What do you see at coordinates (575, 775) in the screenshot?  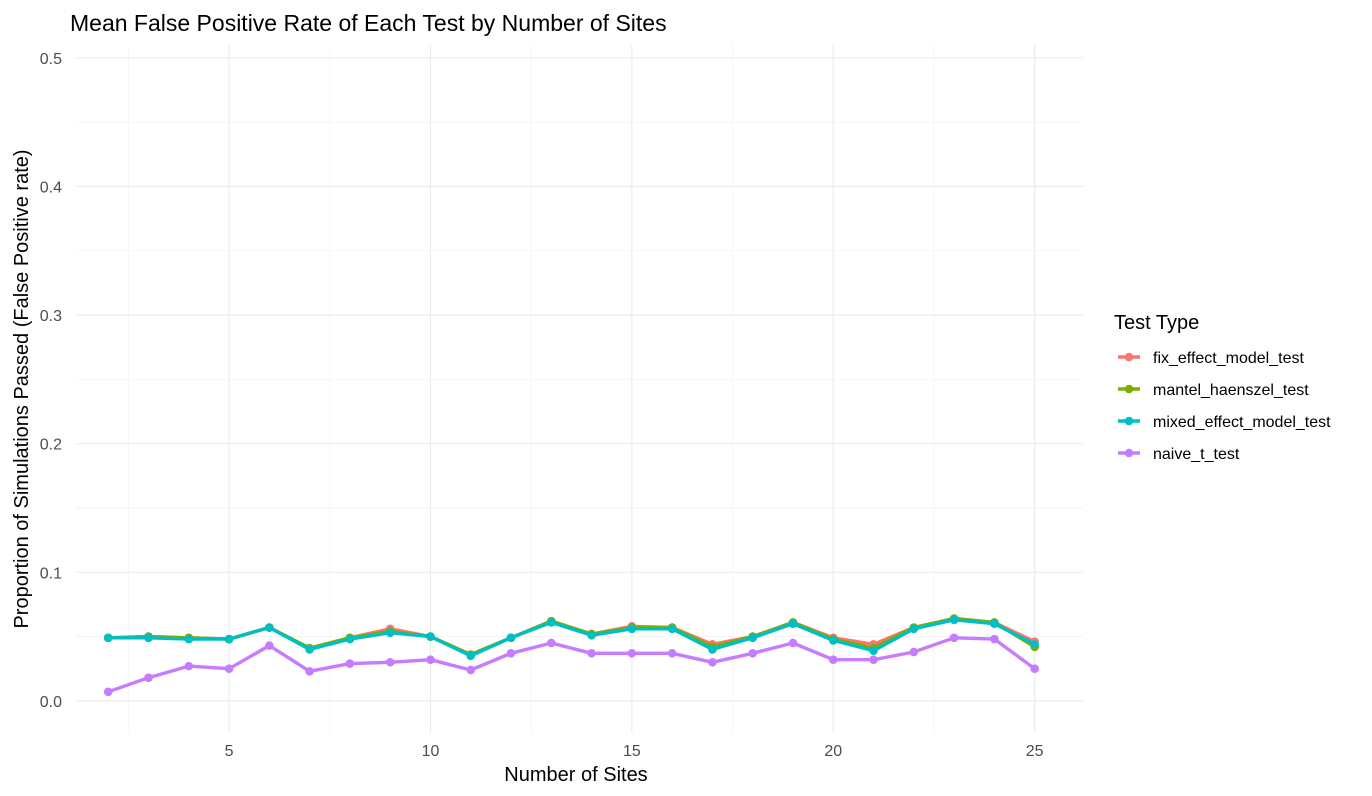 I see `x-axis-title: Number of Sites` at bounding box center [575, 775].